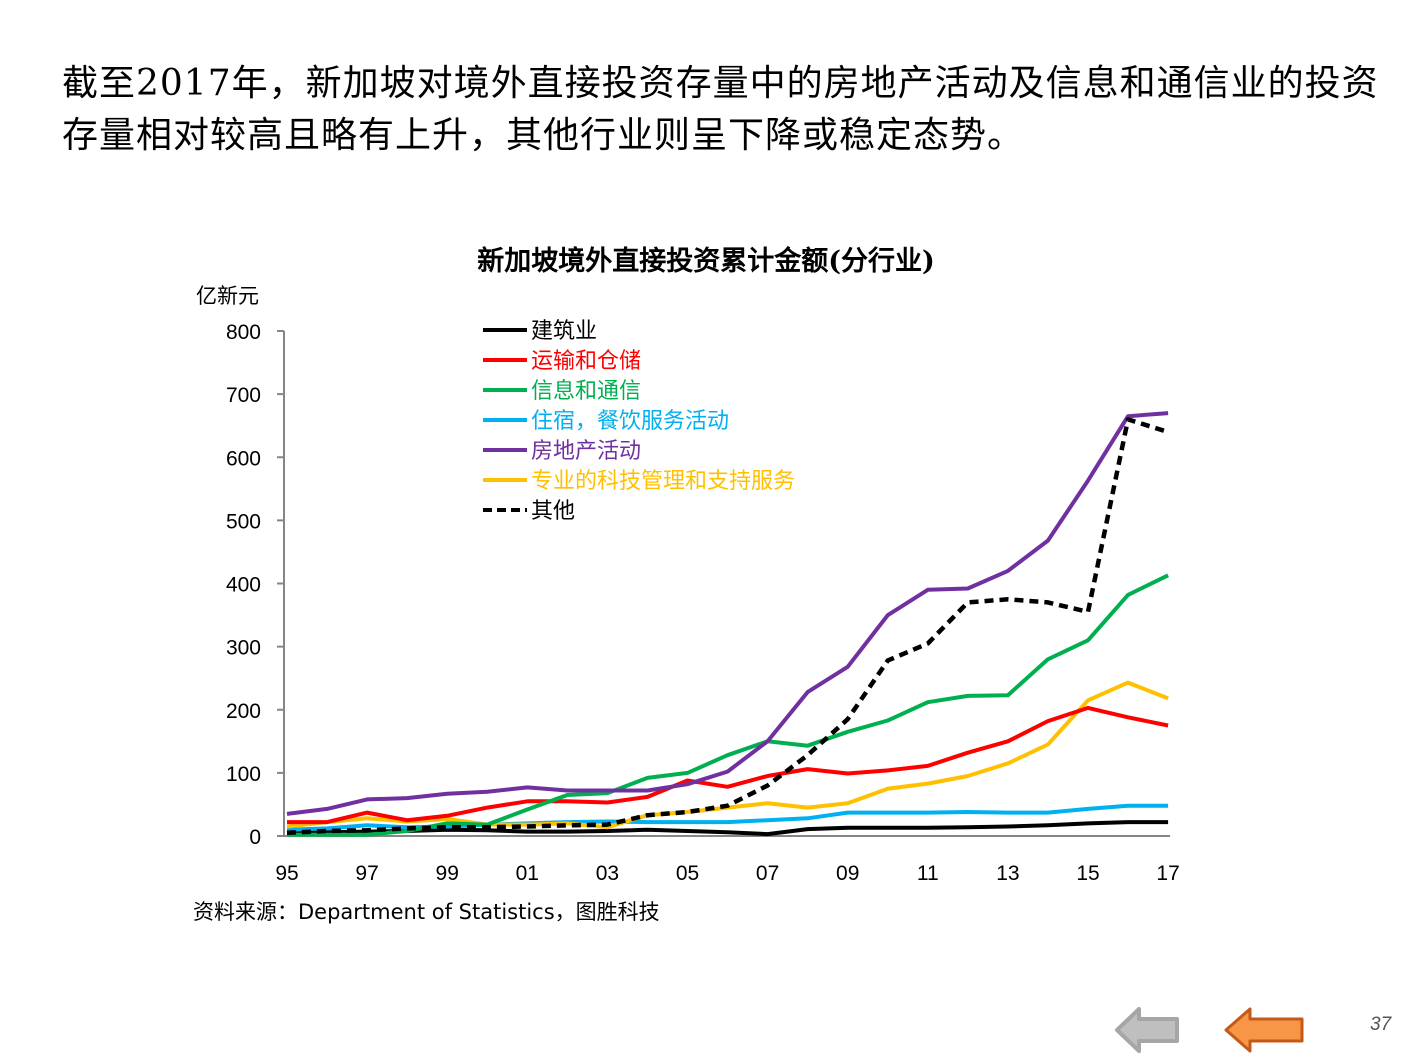  Describe the element at coordinates (586, 391) in the screenshot. I see `legend-label: 信息和通信` at that location.